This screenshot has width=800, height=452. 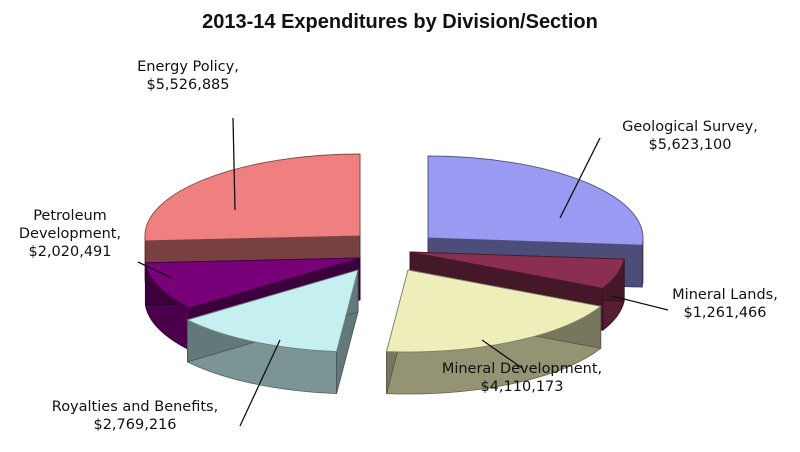 What do you see at coordinates (725, 304) in the screenshot?
I see `slice-label-mineral-lands: Mineral Lands, $1,261,466` at bounding box center [725, 304].